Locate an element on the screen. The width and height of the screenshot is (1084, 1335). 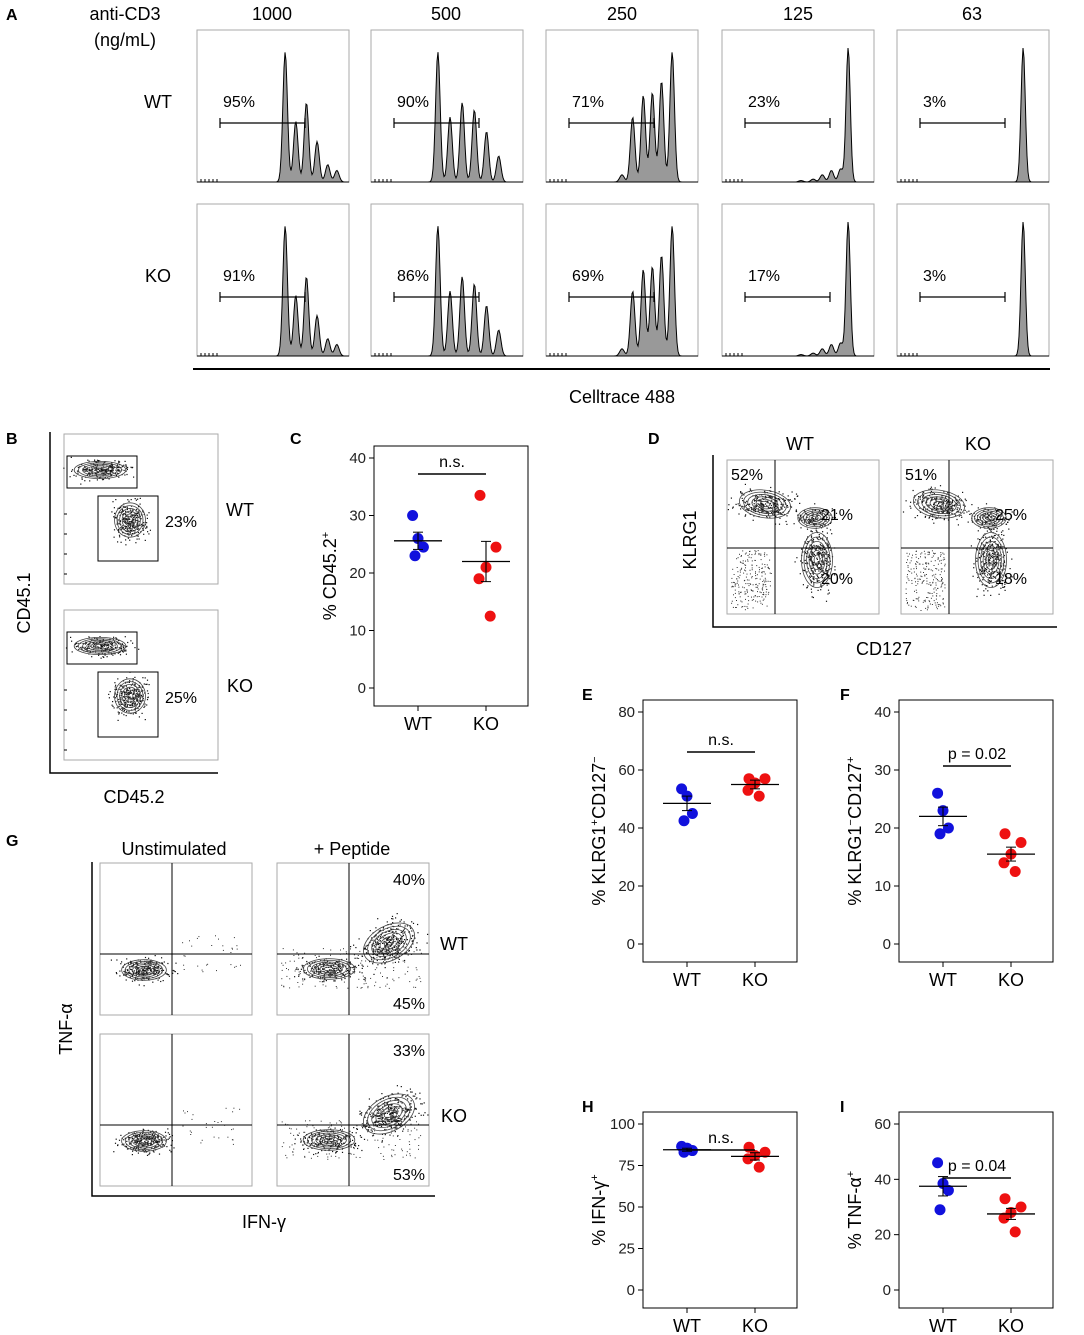
percent-divided-label: 3% is located at coordinates (934, 276).